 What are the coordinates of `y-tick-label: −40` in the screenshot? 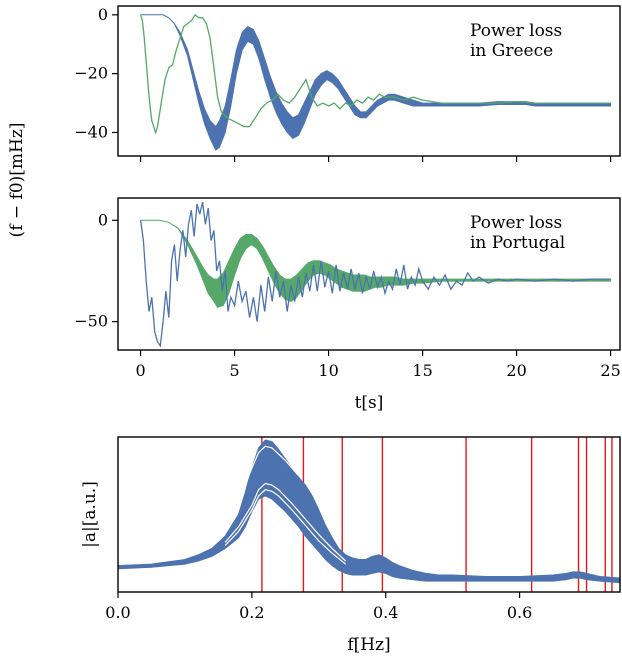 It's located at (91, 131).